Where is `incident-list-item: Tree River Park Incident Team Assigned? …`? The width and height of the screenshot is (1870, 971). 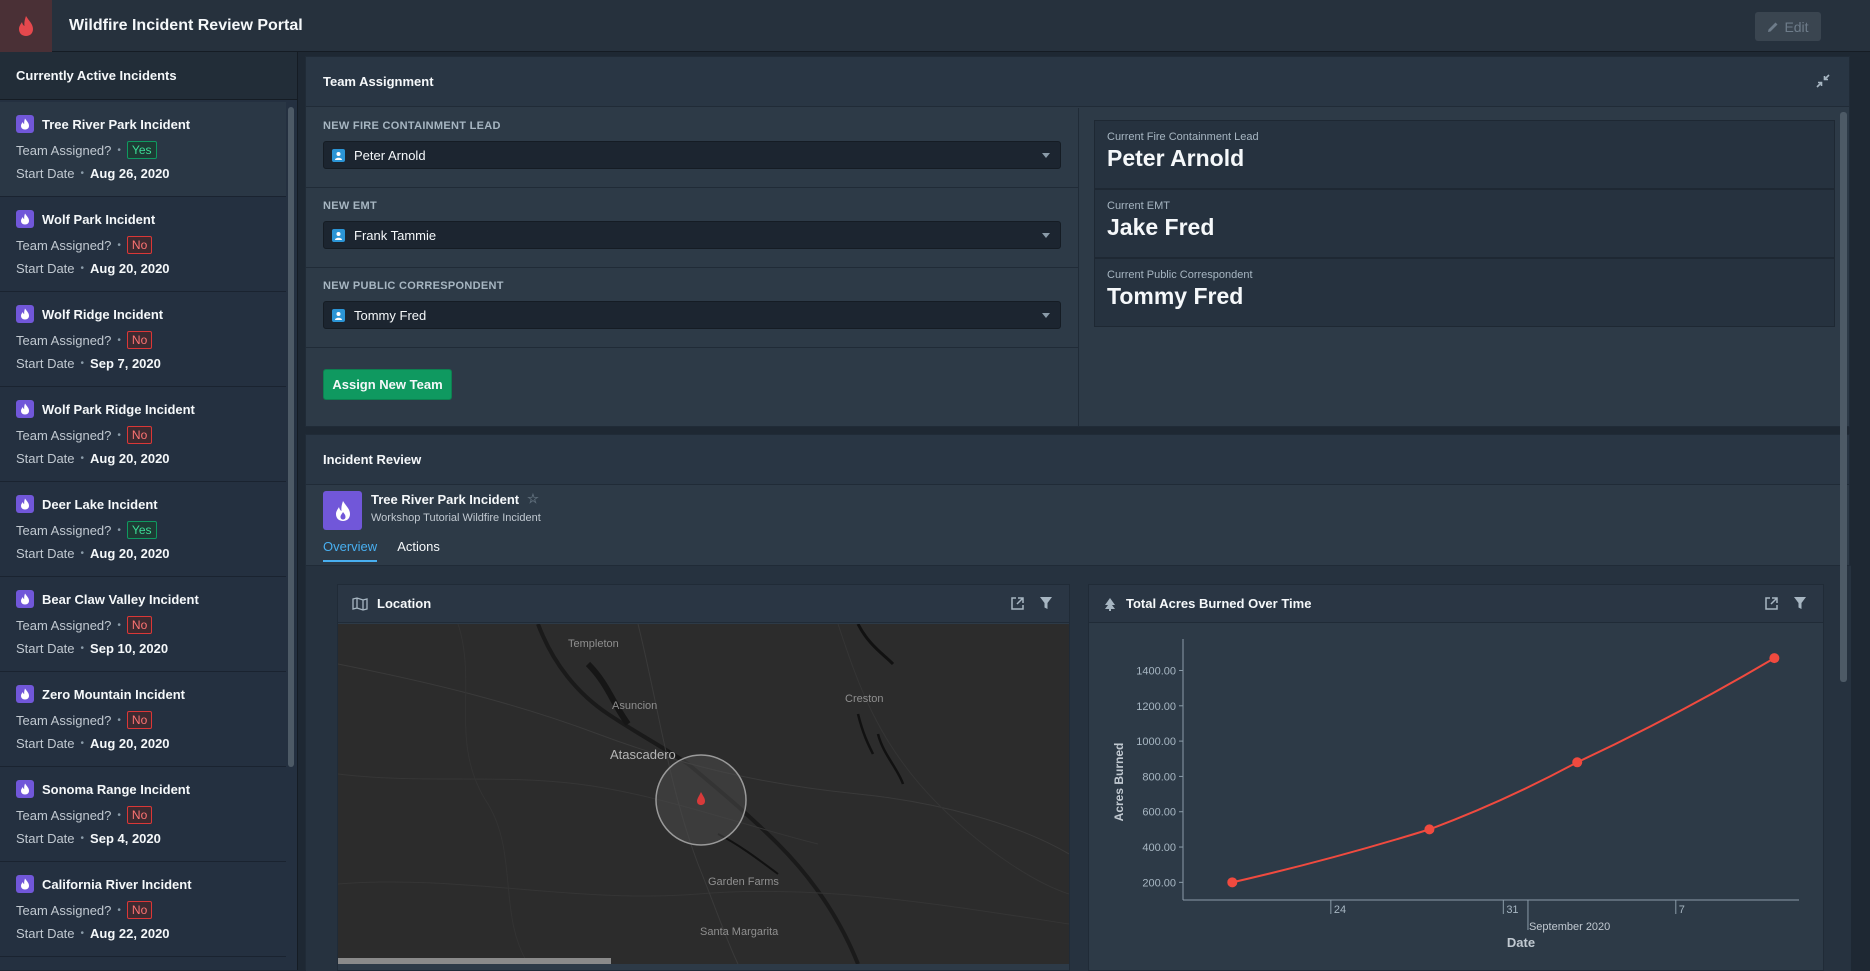
incident-list-item: Tree River Park Incident Team Assigned? … is located at coordinates (143, 149).